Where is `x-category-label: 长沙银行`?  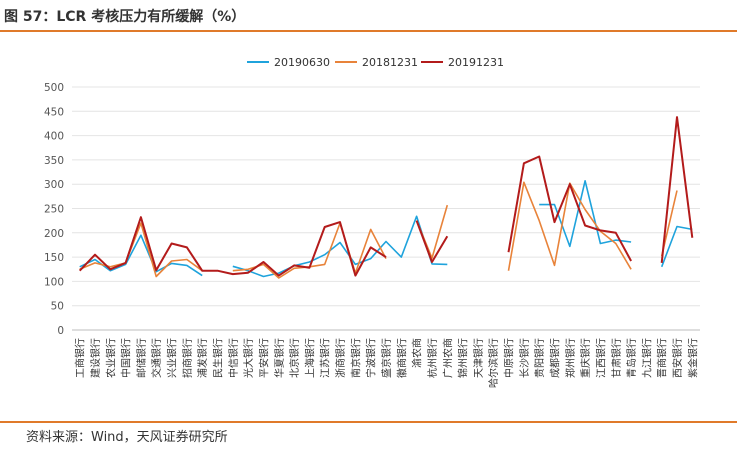
x-category-label: 长沙银行 is located at coordinates (524, 358).